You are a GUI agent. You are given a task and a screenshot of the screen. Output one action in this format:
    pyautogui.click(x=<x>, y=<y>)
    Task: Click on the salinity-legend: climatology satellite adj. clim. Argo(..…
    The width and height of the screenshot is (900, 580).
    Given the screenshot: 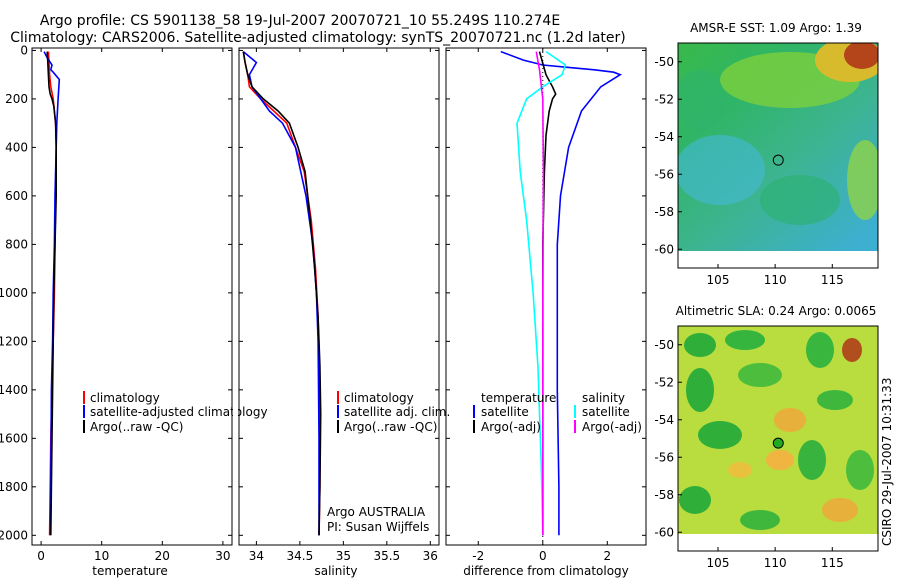 What is the action you would take?
    pyautogui.click(x=393, y=412)
    